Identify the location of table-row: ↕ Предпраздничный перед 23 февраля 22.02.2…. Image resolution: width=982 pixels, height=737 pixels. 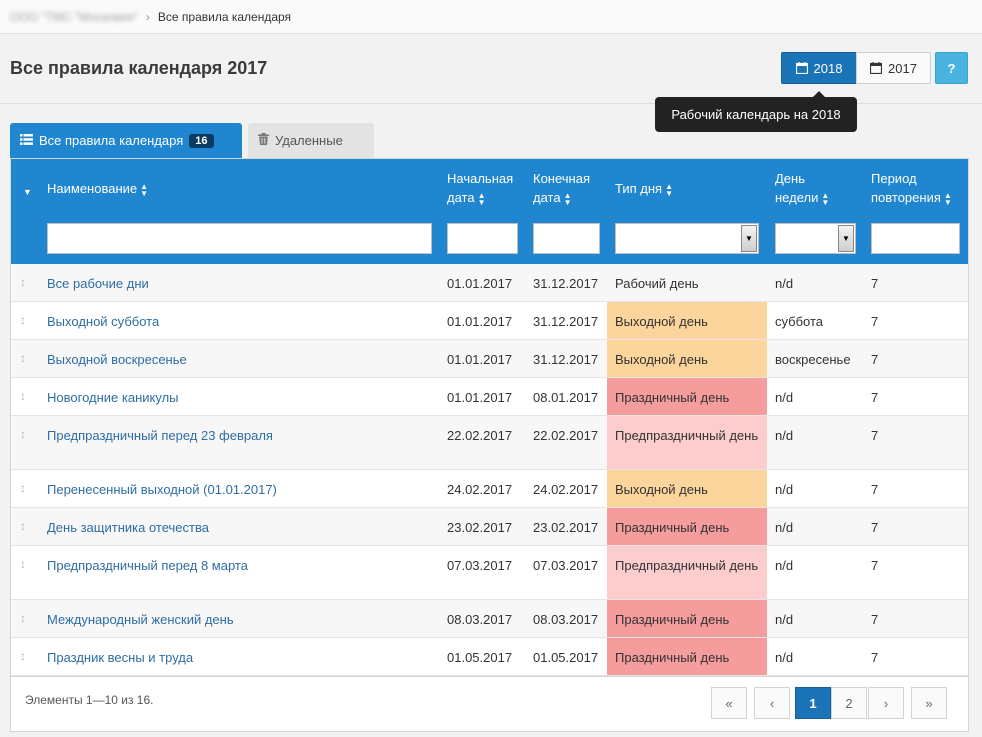
(489, 443).